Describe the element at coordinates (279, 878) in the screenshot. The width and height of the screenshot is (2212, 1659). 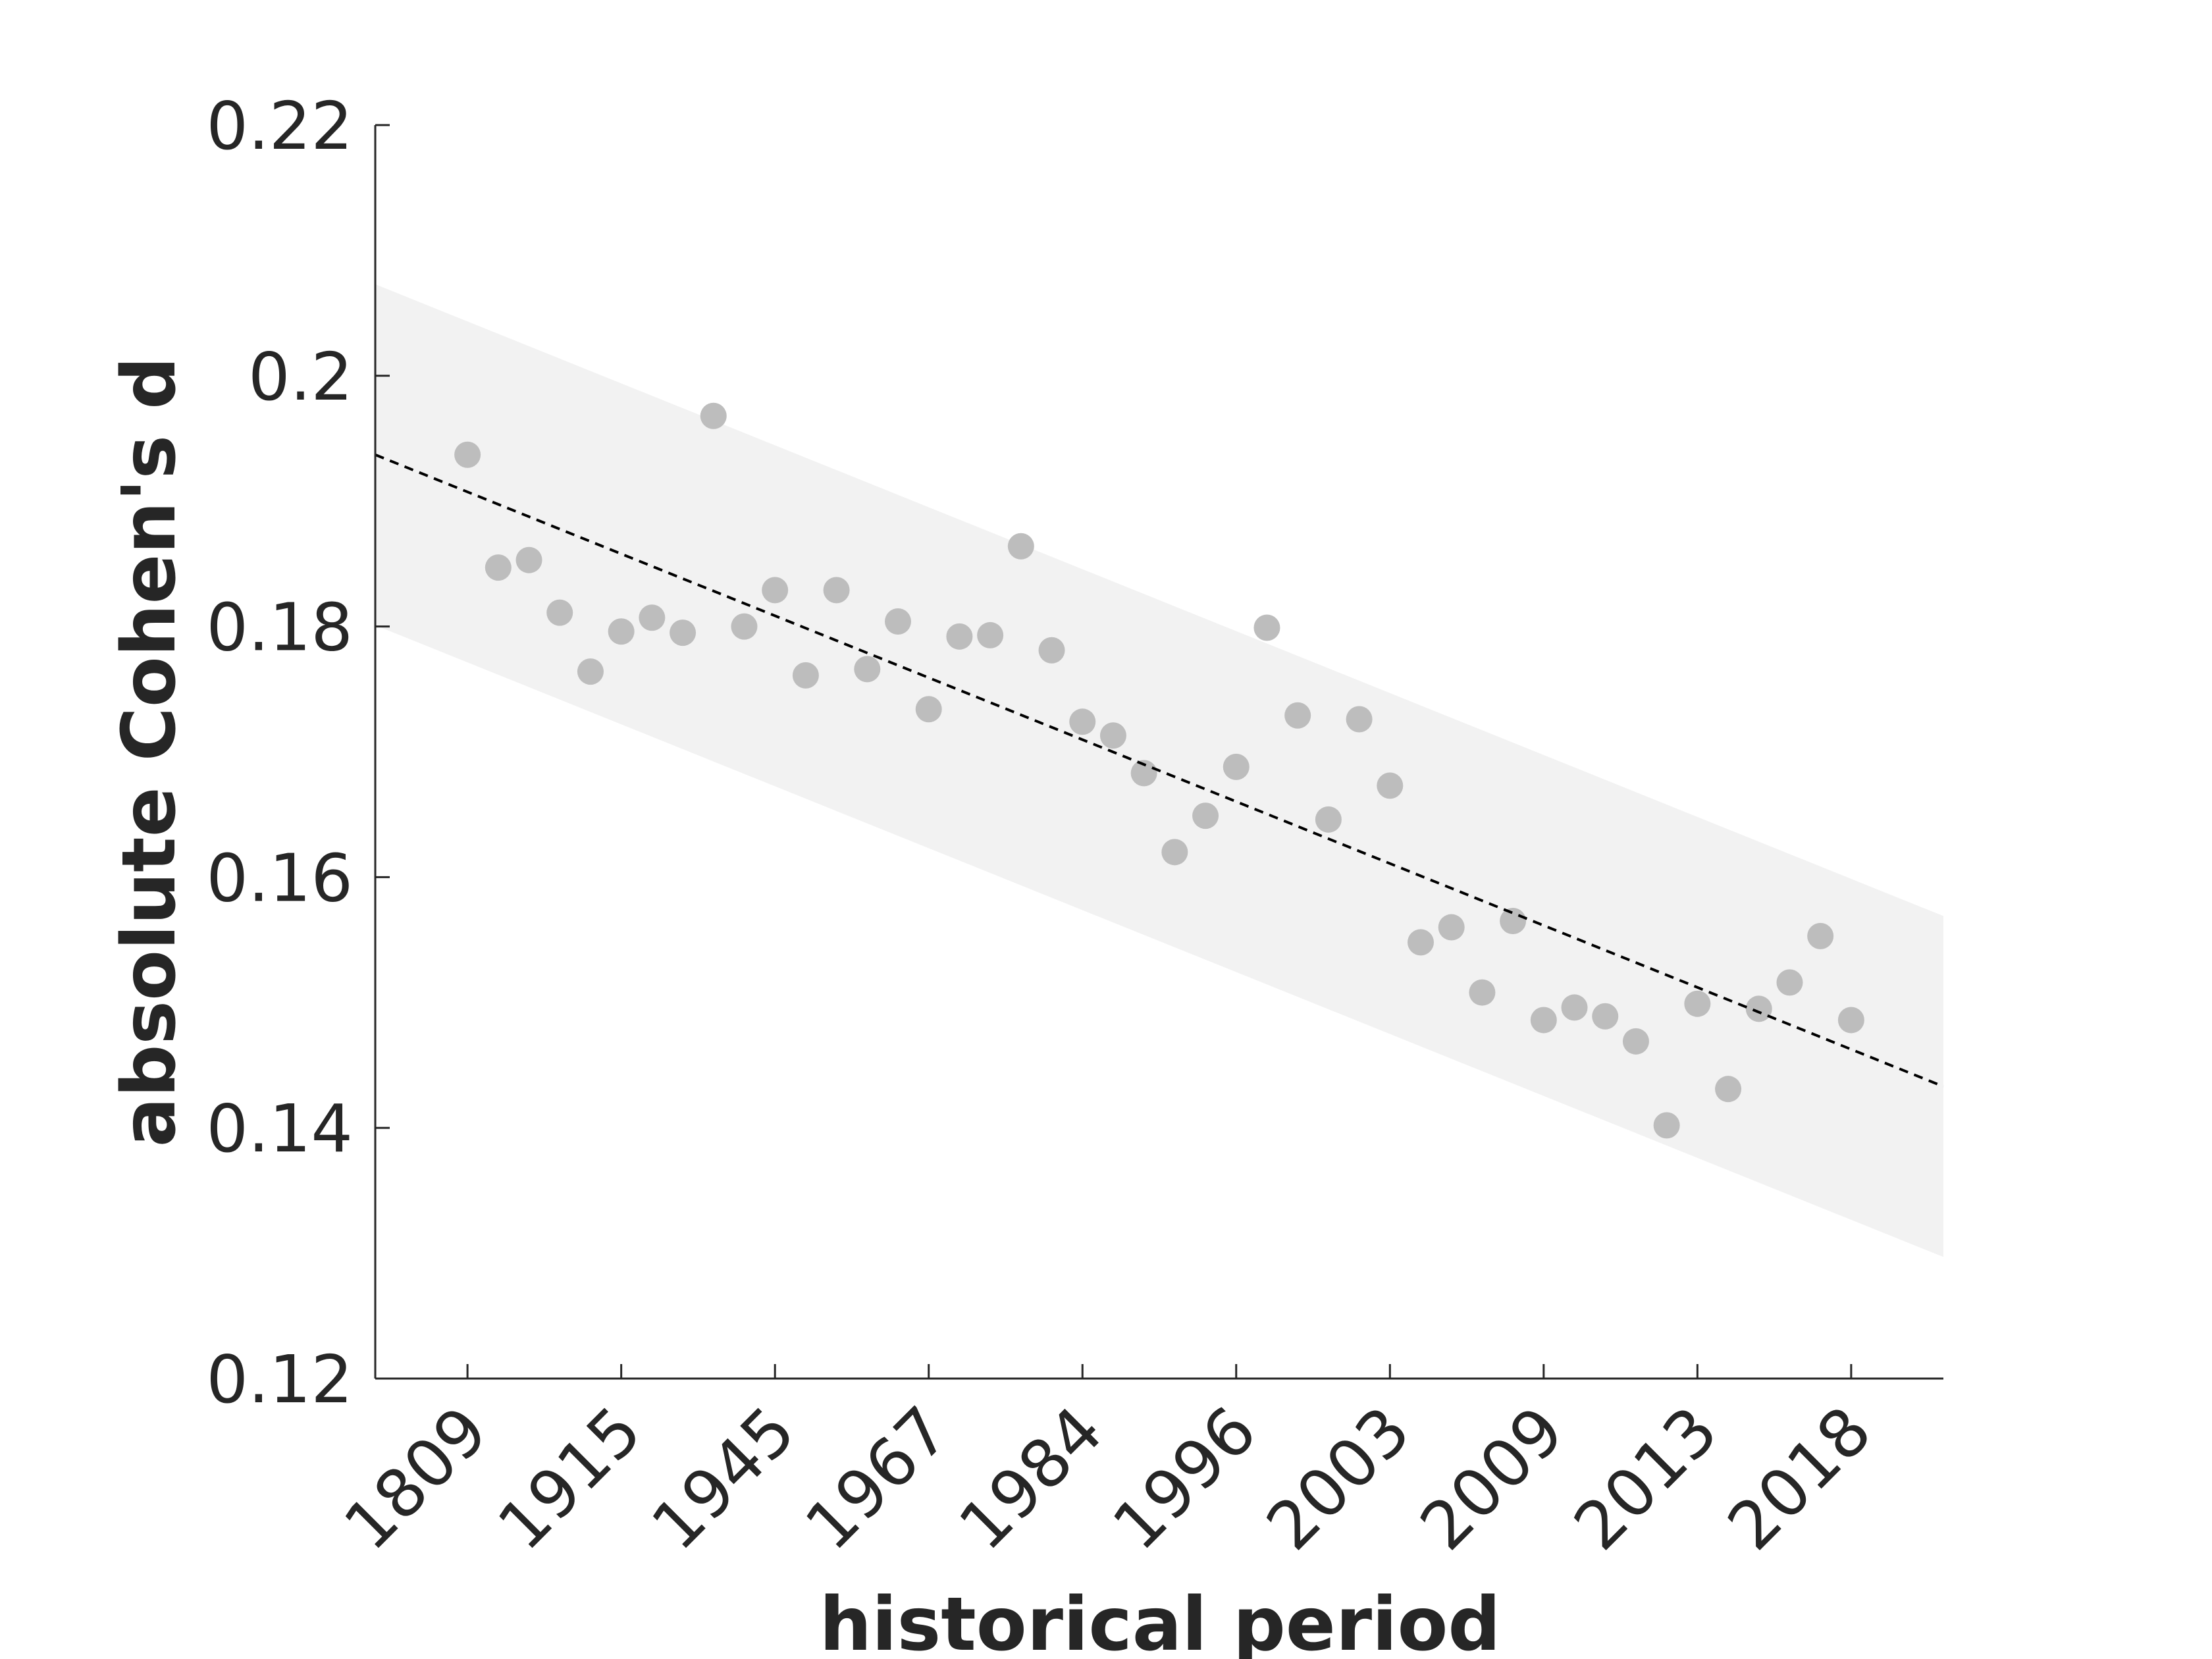
I see `y-tick-label: 0.16` at that location.